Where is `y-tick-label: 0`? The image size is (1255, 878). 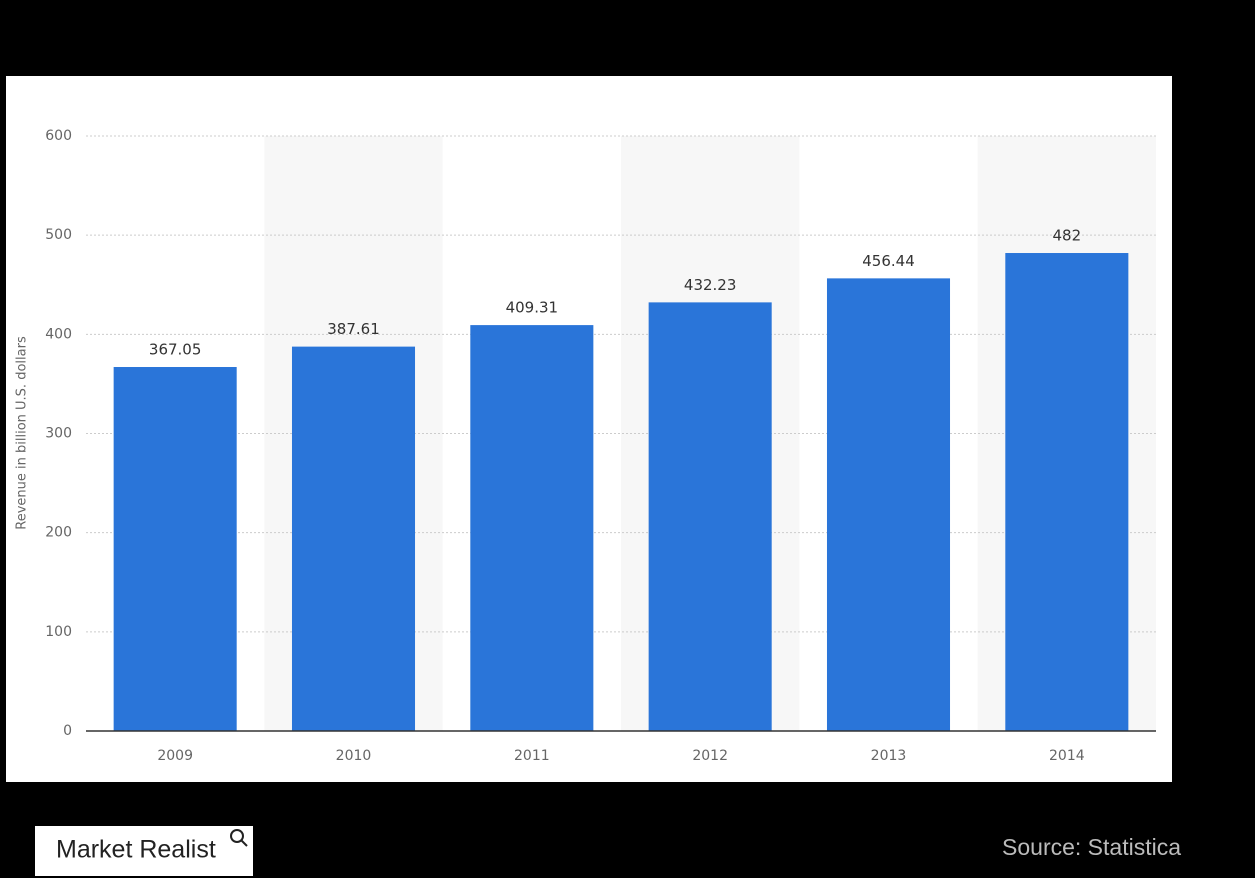
y-tick-label: 0 is located at coordinates (67, 731).